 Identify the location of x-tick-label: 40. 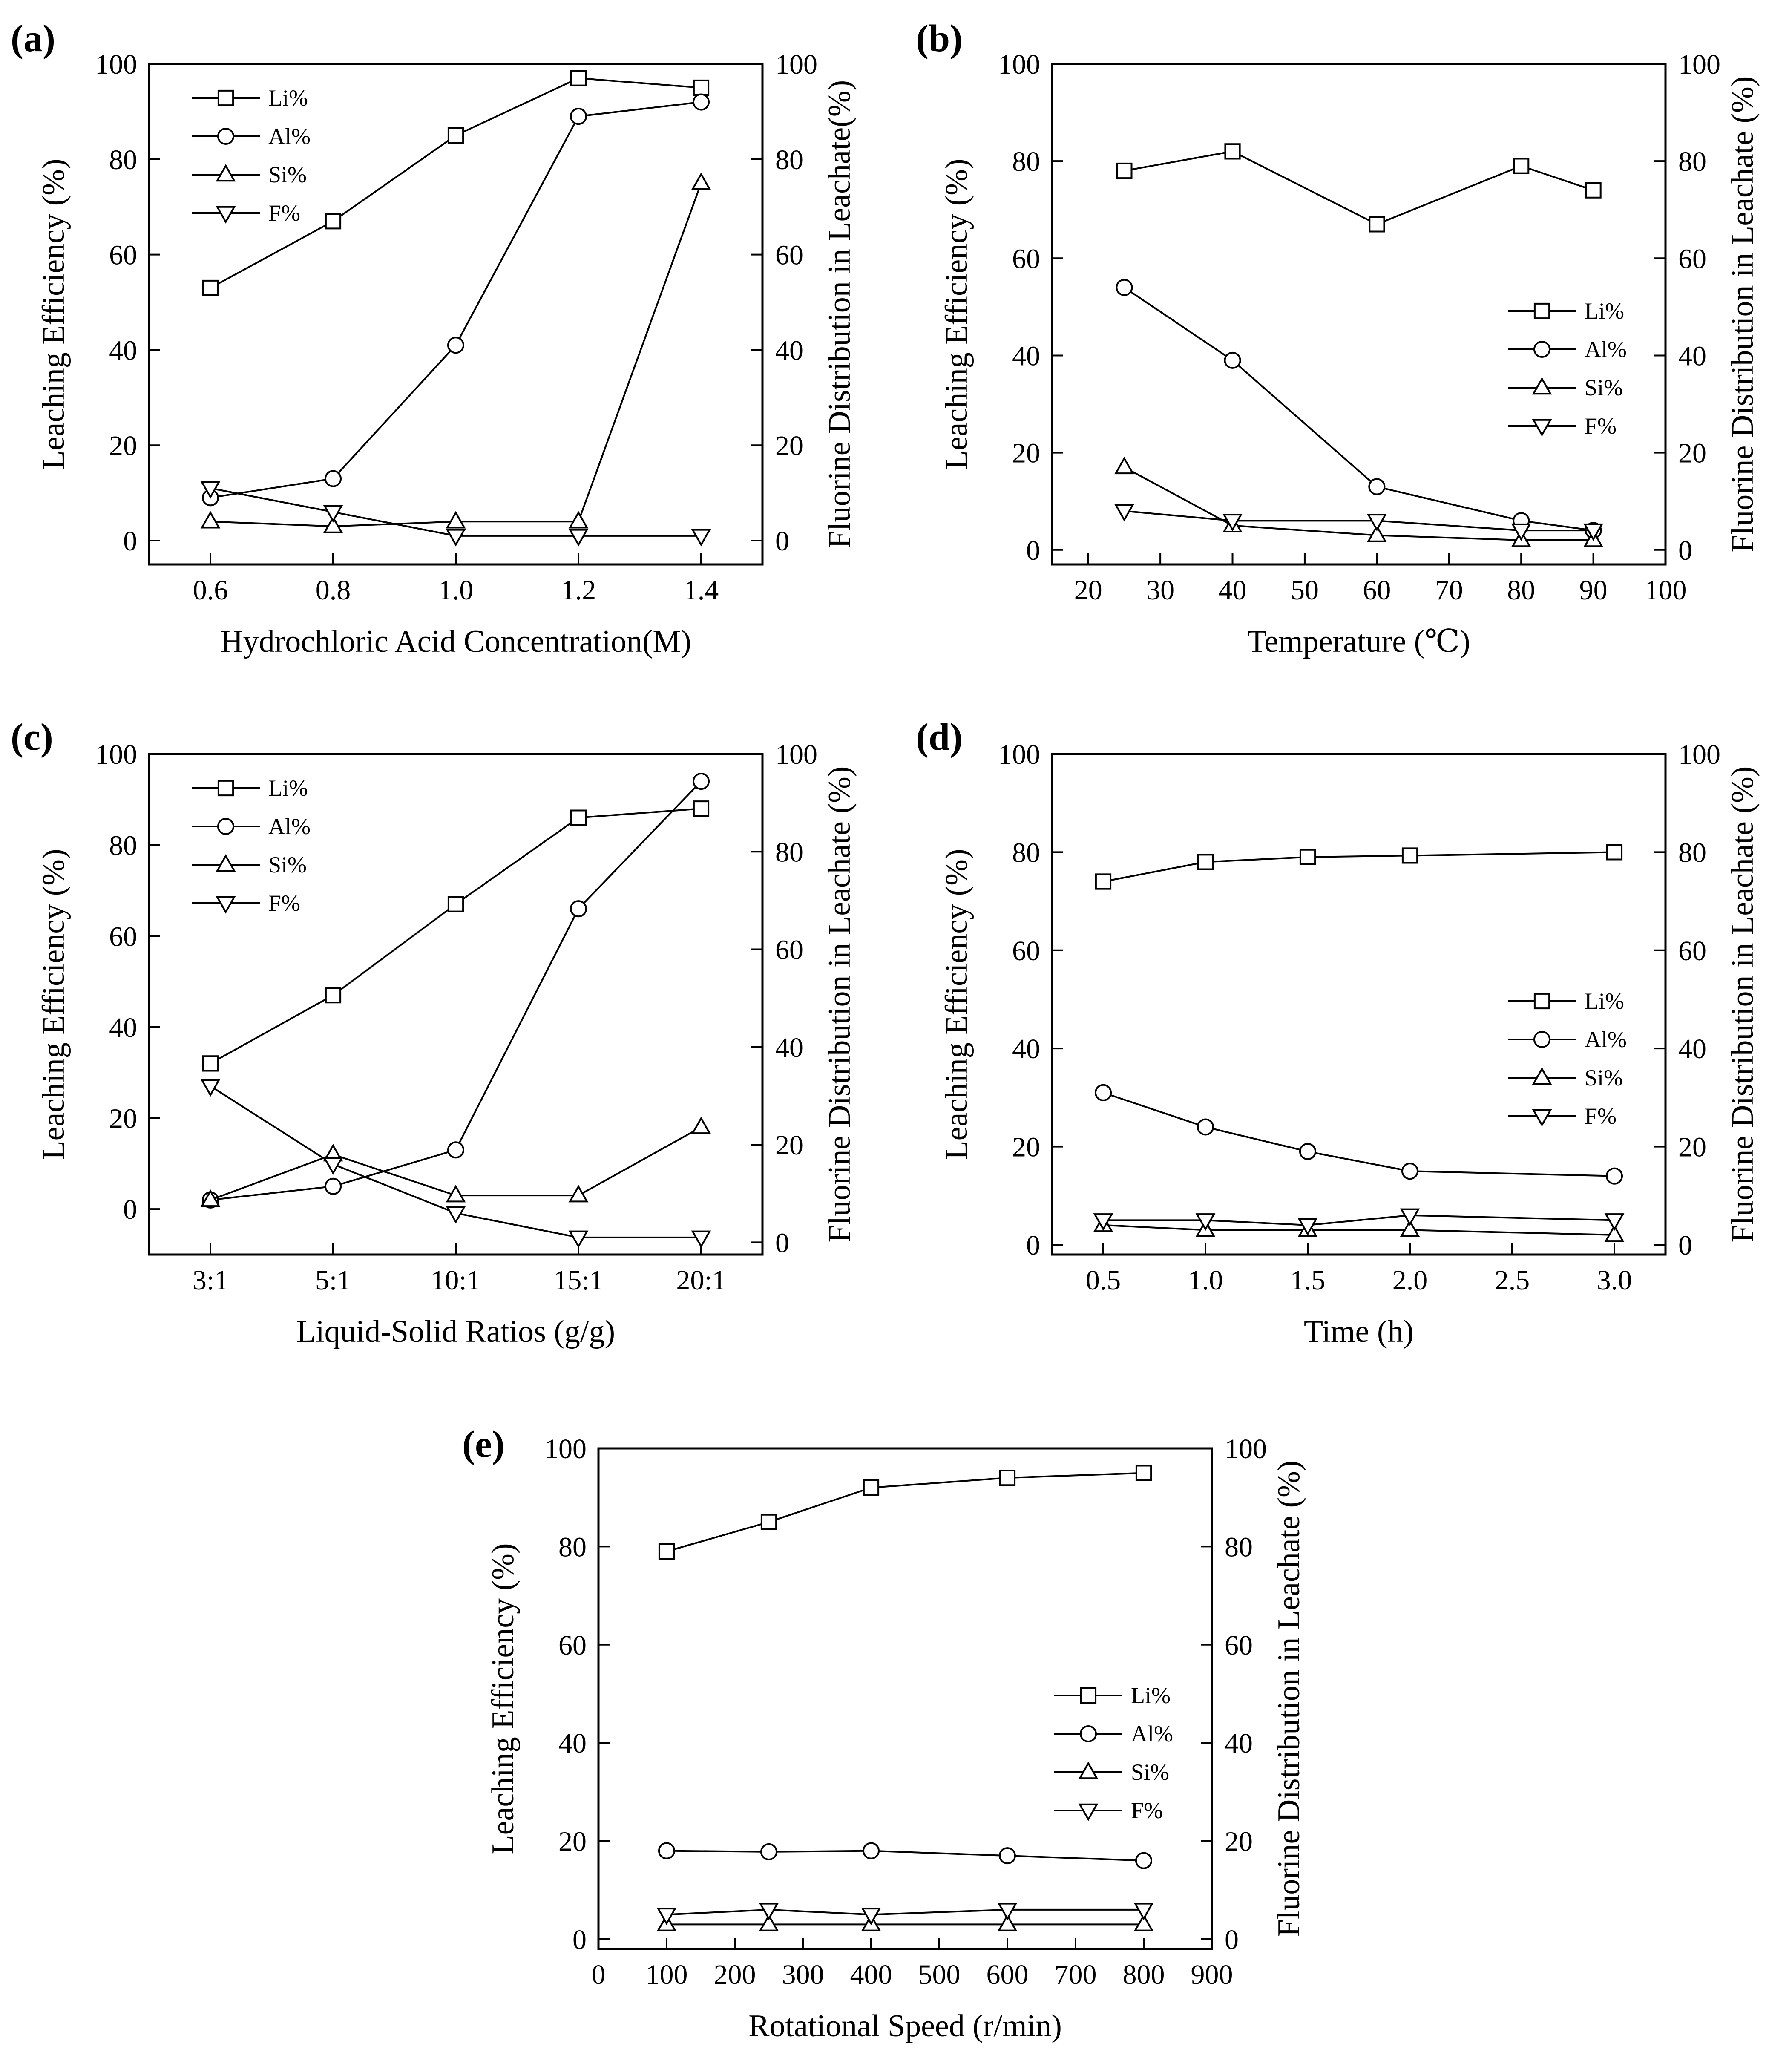
(1233, 590).